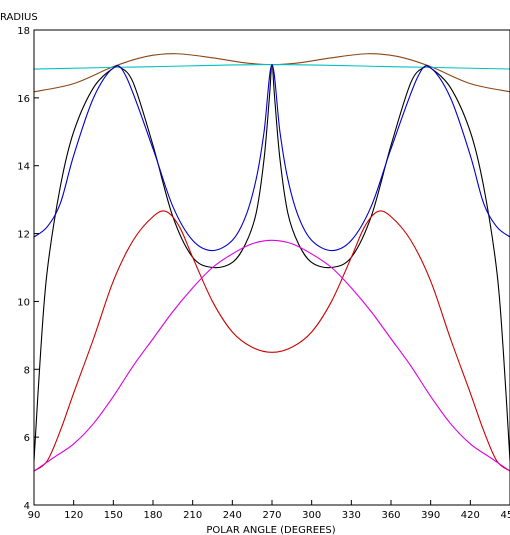  I want to click on x-tick-label: 390, so click(430, 515).